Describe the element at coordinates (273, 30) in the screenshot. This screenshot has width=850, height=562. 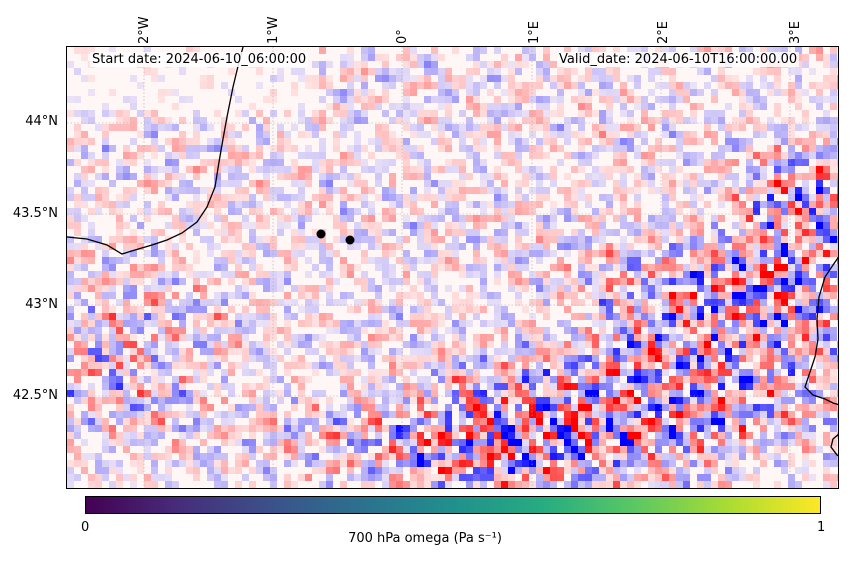
I see `lon-tick-1w: 1°W` at that location.